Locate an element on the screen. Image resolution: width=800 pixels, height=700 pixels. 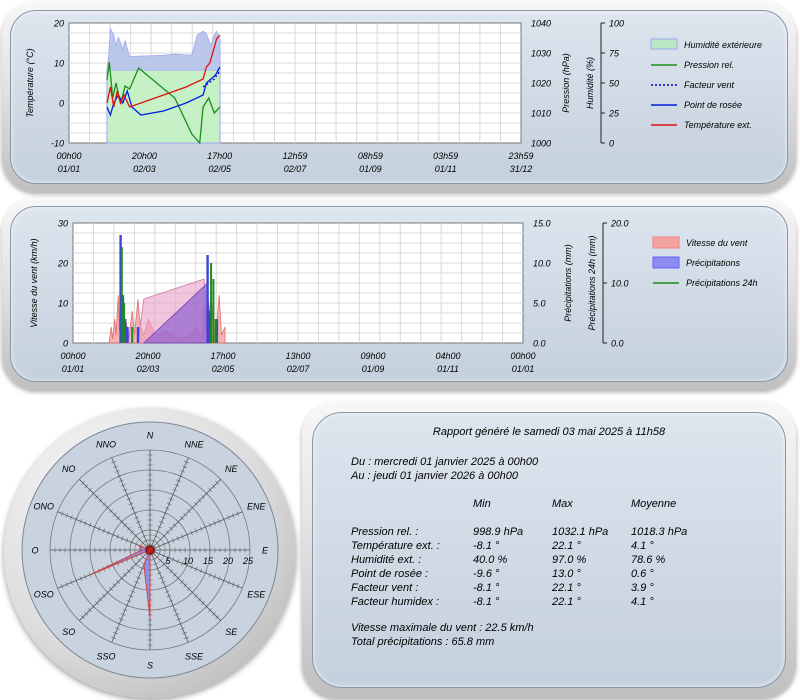
y-tick-label-right2: 50 is located at coordinates (614, 84).